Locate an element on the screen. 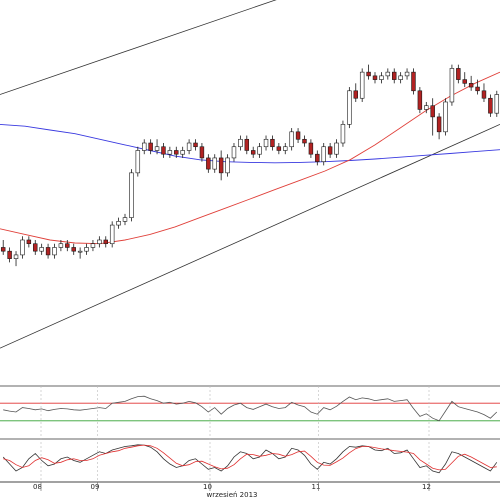  x-tick-label: 08 is located at coordinates (37, 487).